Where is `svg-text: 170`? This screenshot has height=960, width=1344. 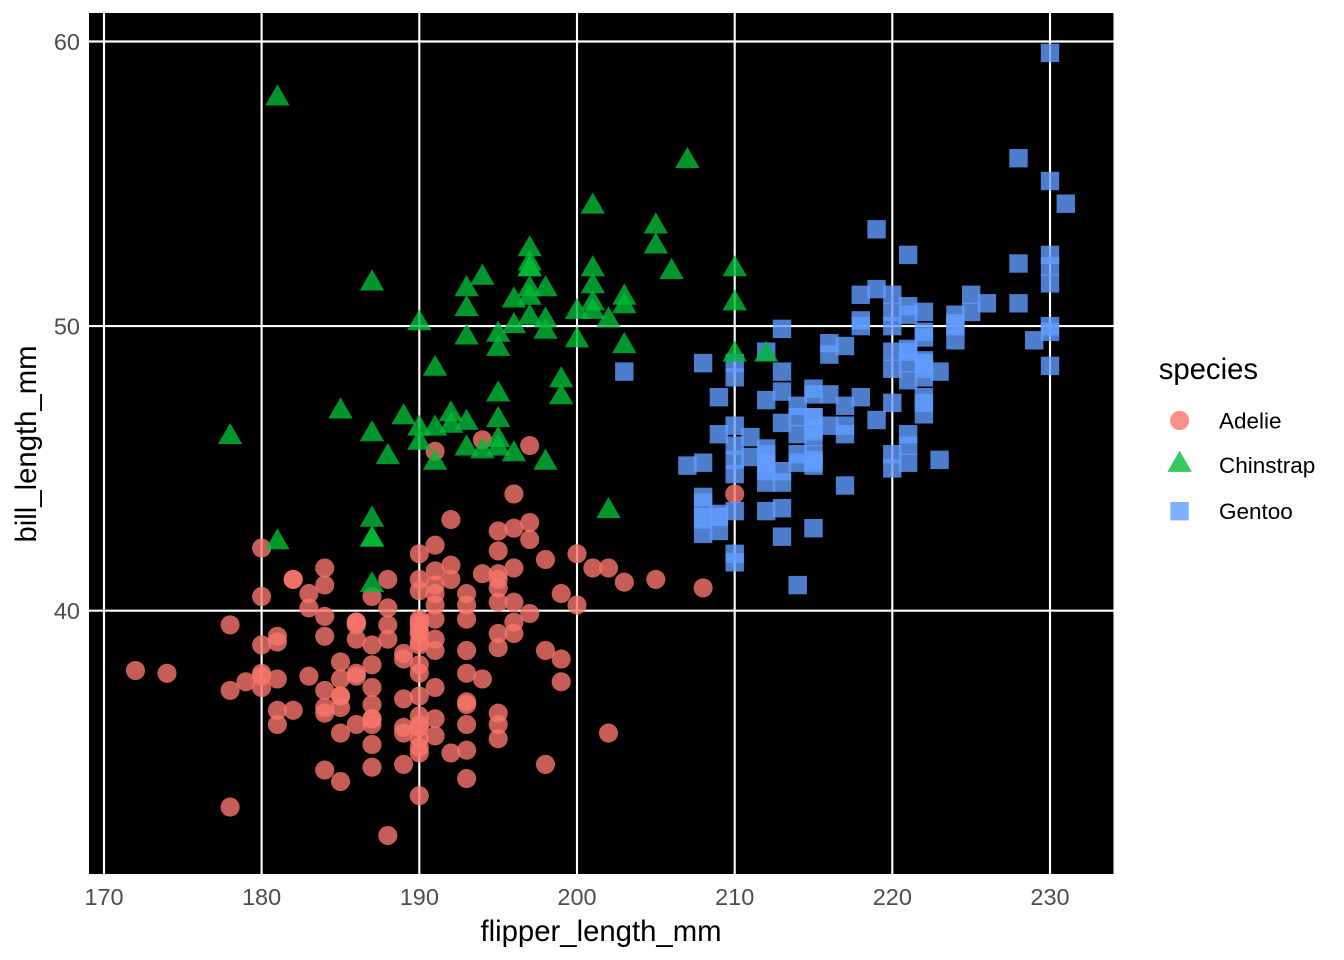
svg-text: 170 is located at coordinates (103, 897).